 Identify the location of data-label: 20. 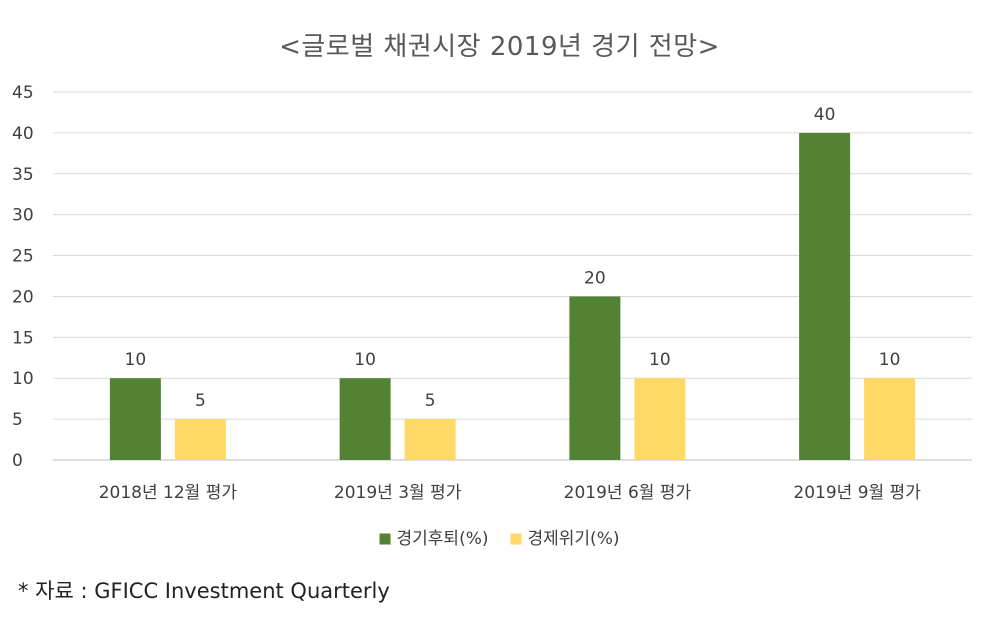
(595, 278).